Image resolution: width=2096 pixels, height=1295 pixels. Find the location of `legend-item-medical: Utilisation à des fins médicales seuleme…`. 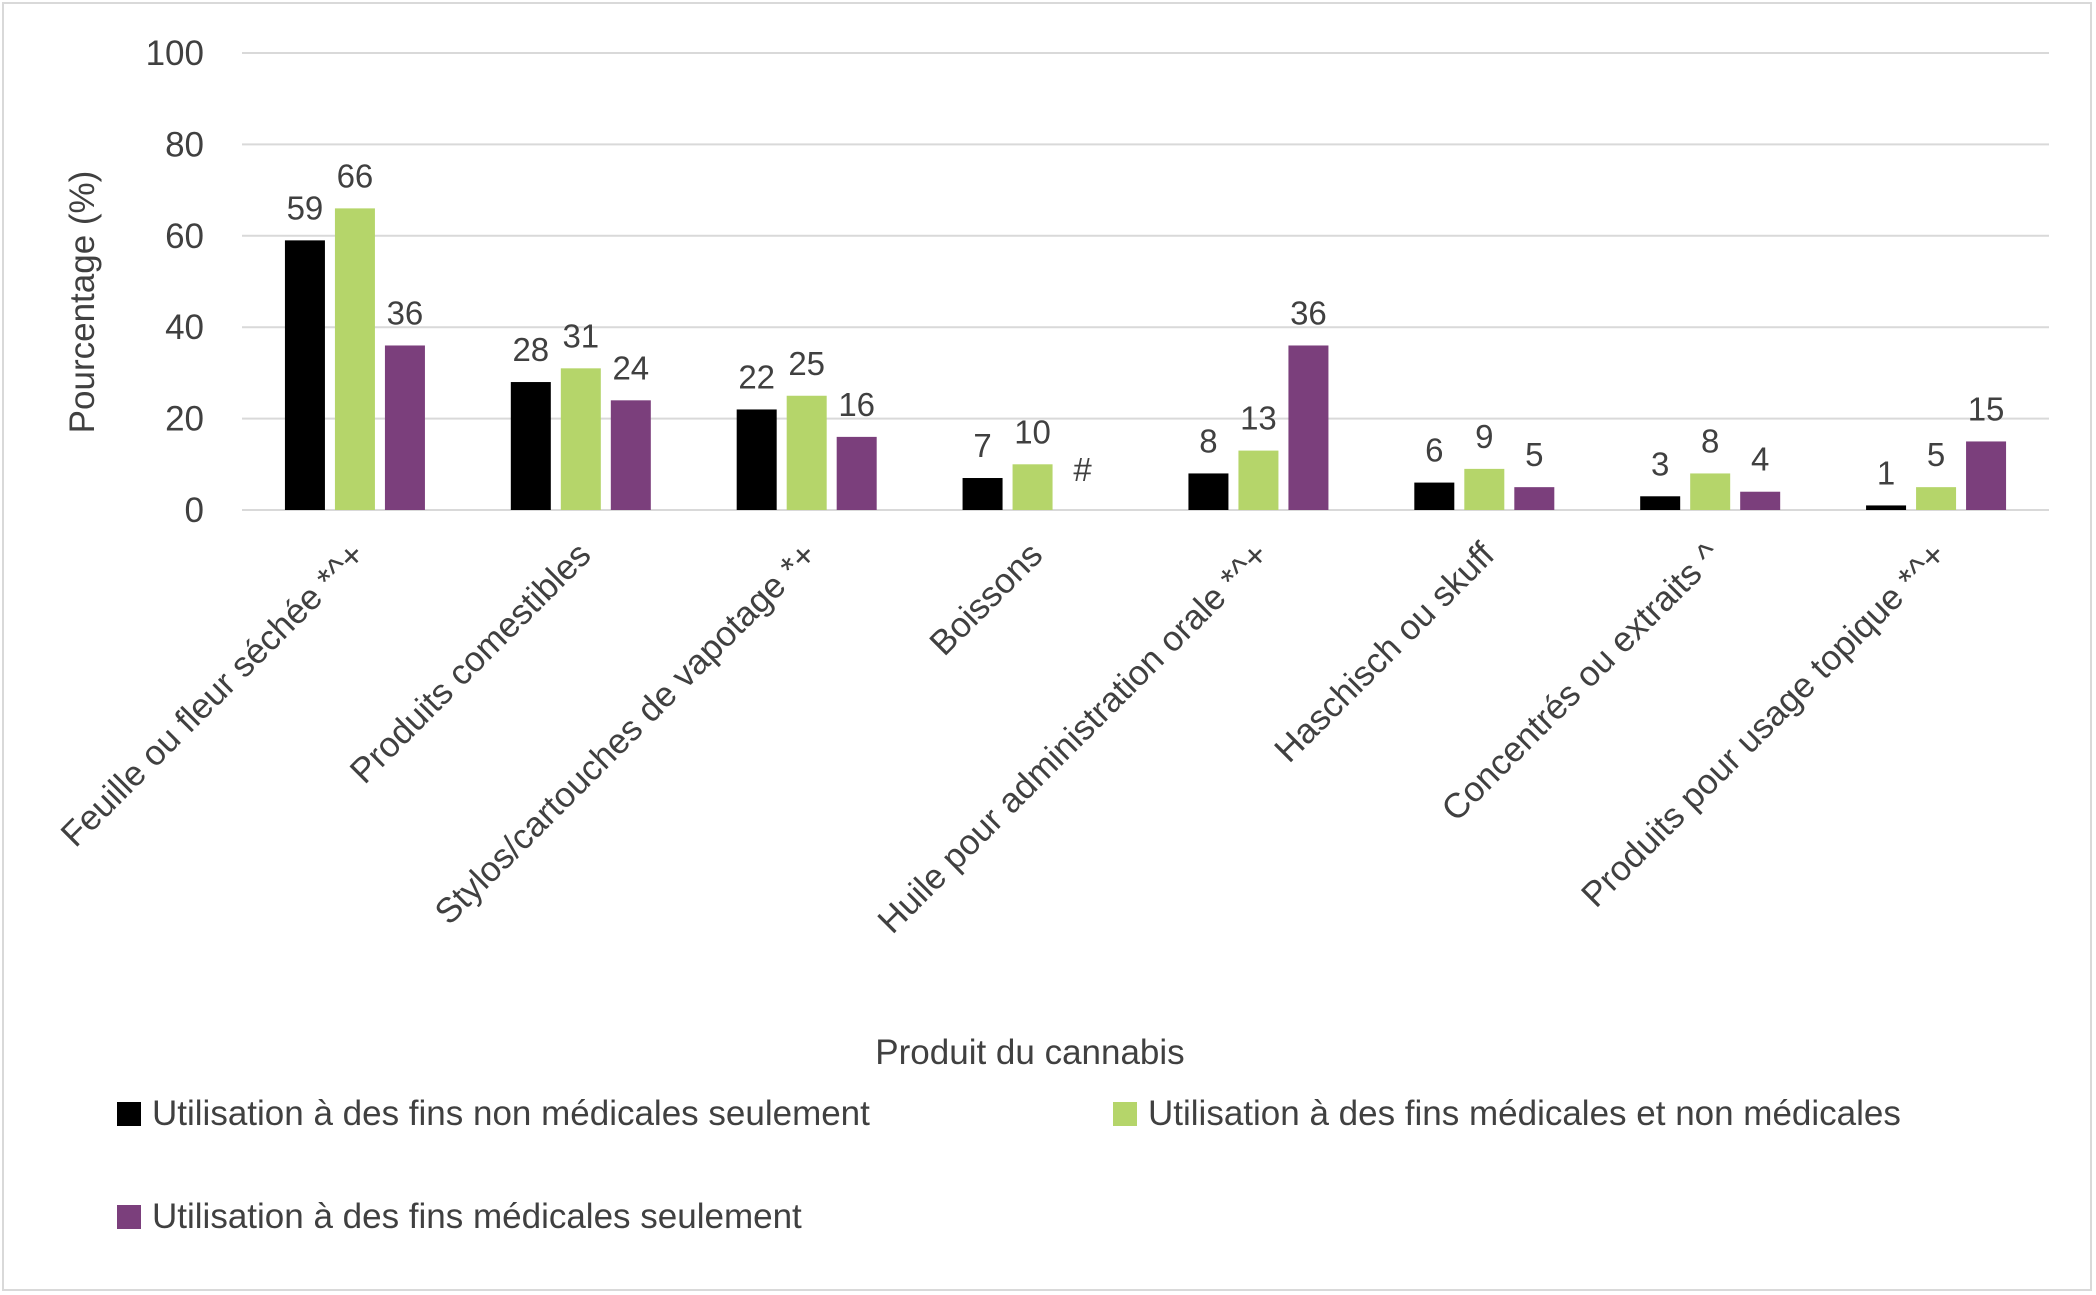

legend-item-medical: Utilisation à des fins médicales seuleme… is located at coordinates (459, 1217).